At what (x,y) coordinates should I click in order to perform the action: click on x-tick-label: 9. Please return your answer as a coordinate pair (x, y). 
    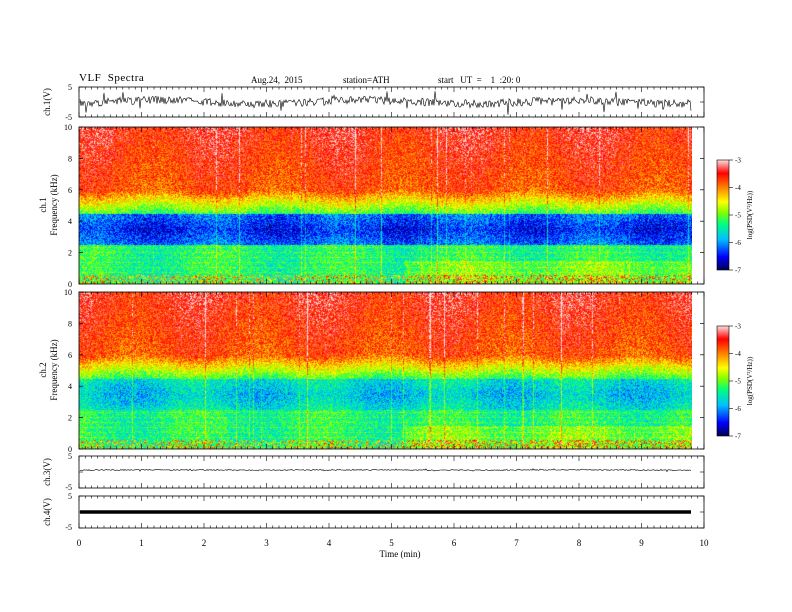
    Looking at the image, I should click on (641, 543).